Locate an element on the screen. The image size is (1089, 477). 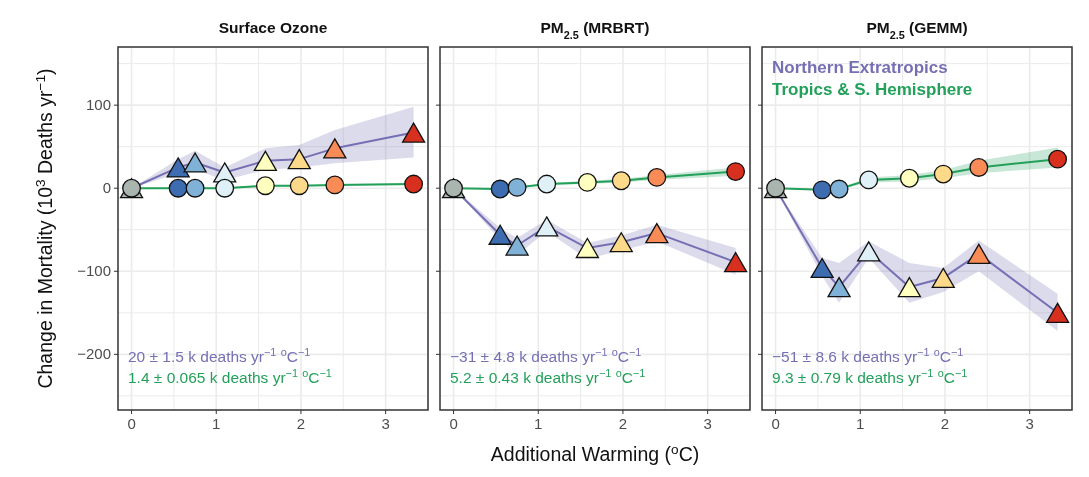
x-axis-title: Additional Warming ($^{o}$C) is located at coordinates (595, 453).